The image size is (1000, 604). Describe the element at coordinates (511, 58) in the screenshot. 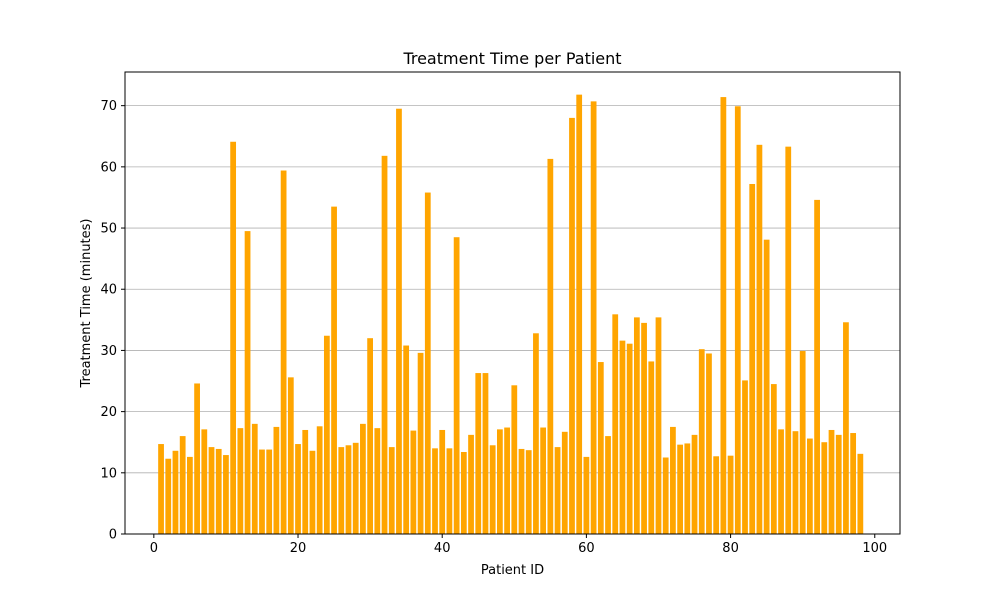

I see `chart-title: Treatment Time per Patient` at that location.